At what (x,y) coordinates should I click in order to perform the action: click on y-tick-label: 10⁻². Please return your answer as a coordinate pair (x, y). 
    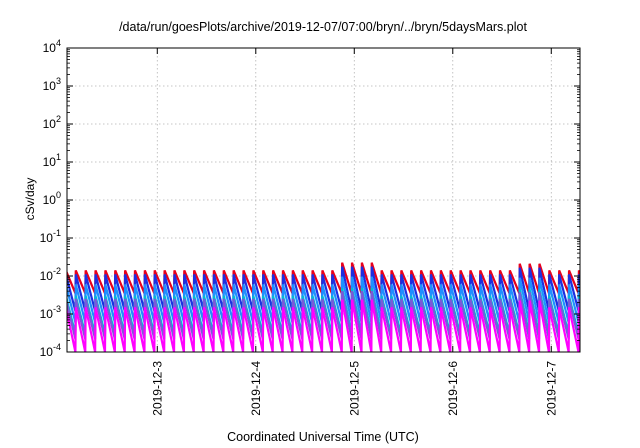
    Looking at the image, I should click on (50, 274).